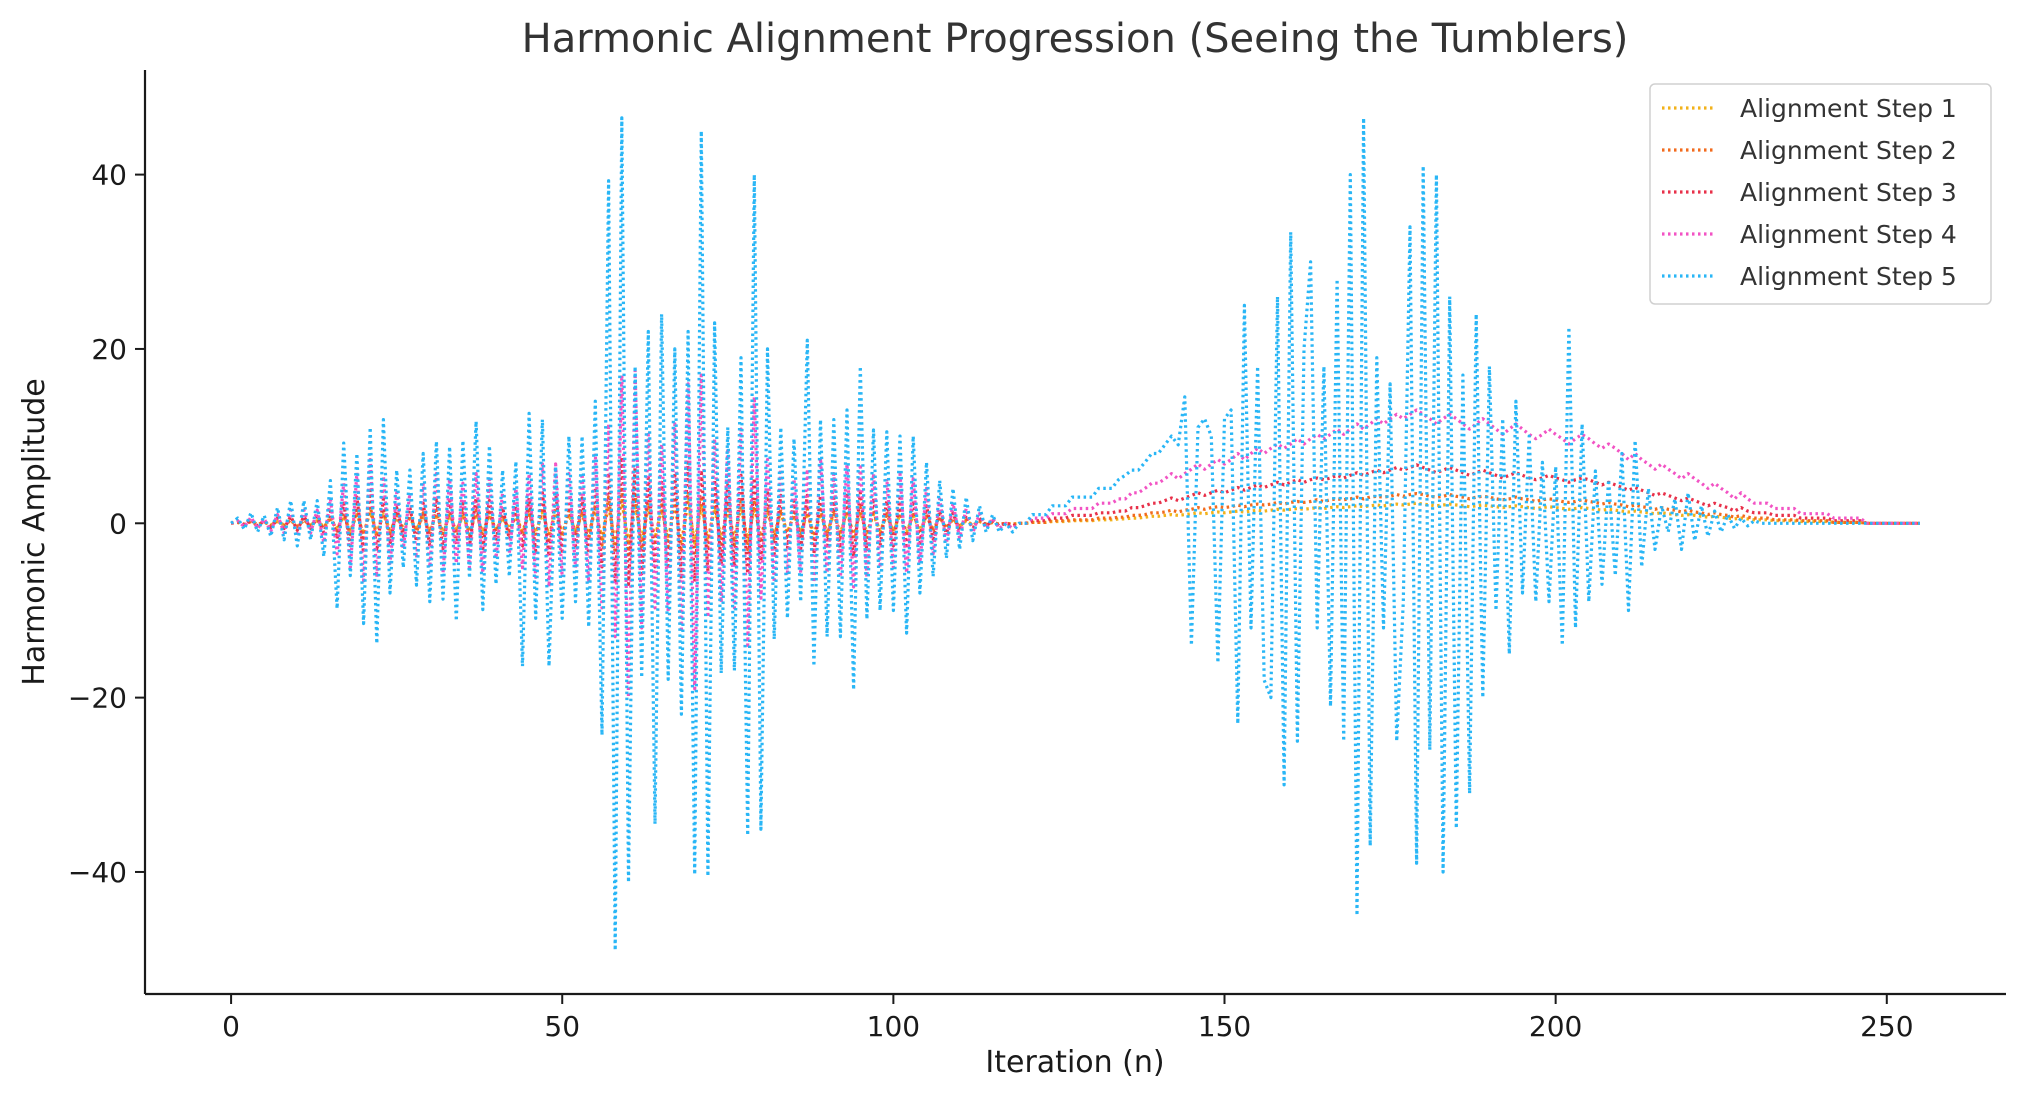  Describe the element at coordinates (1848, 234) in the screenshot. I see `legend-label-step-4: Alignment Step 4` at that location.